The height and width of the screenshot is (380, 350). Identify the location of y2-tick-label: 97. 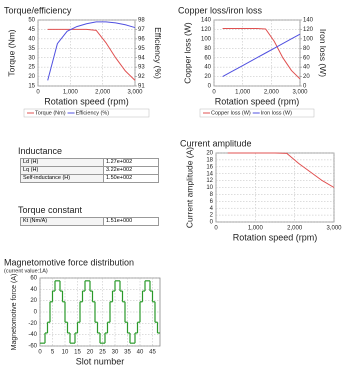
(141, 30).